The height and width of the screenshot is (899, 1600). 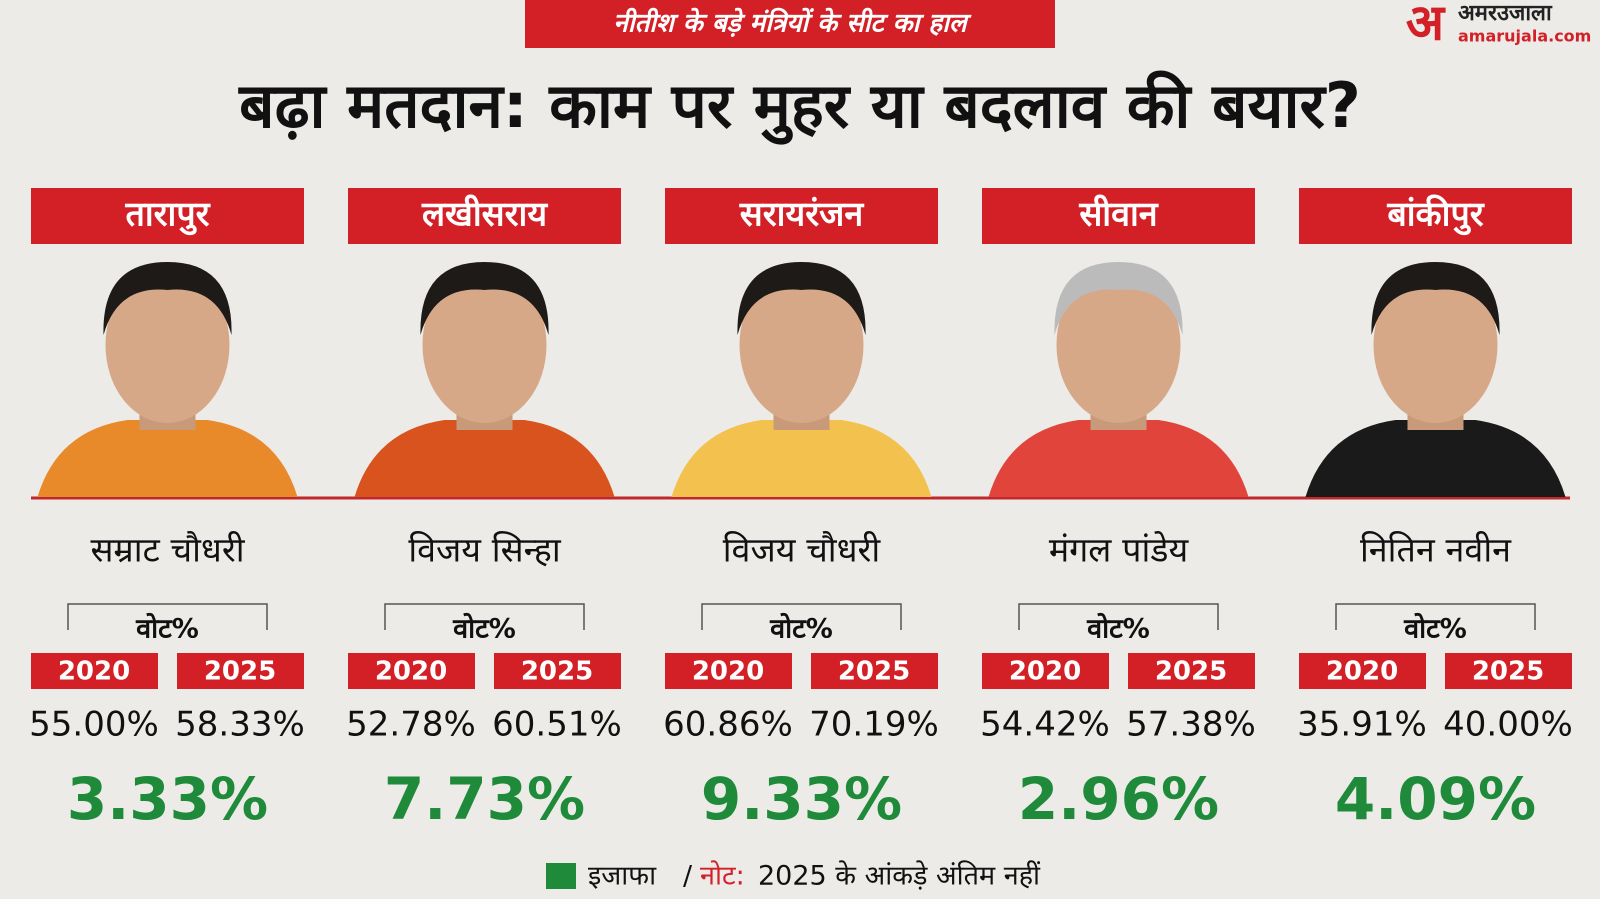 I want to click on vote-value: 35.91%, so click(x=1362, y=725).